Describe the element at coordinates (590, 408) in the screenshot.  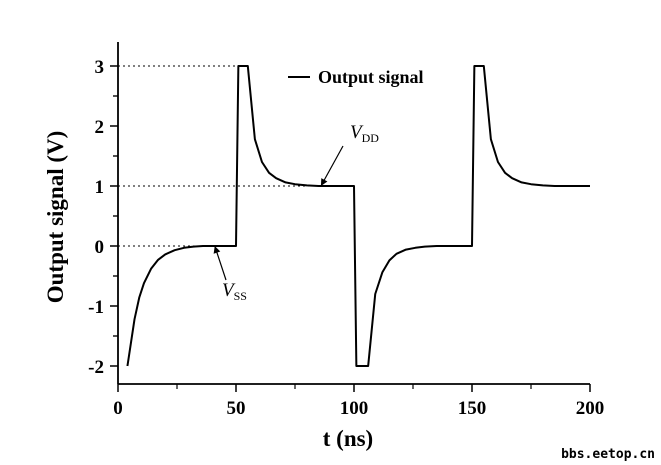
I see `x-tick-label: 200` at that location.